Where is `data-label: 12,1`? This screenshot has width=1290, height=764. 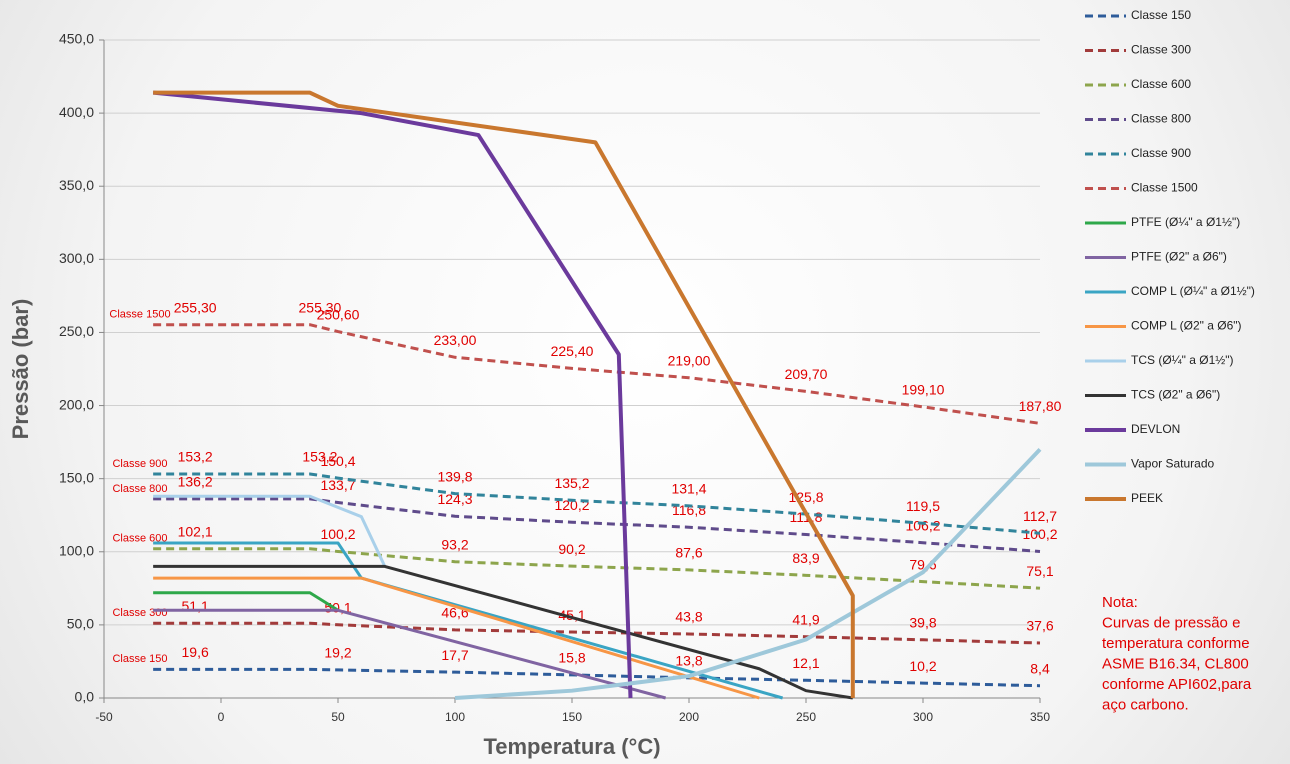 data-label: 12,1 is located at coordinates (805, 663).